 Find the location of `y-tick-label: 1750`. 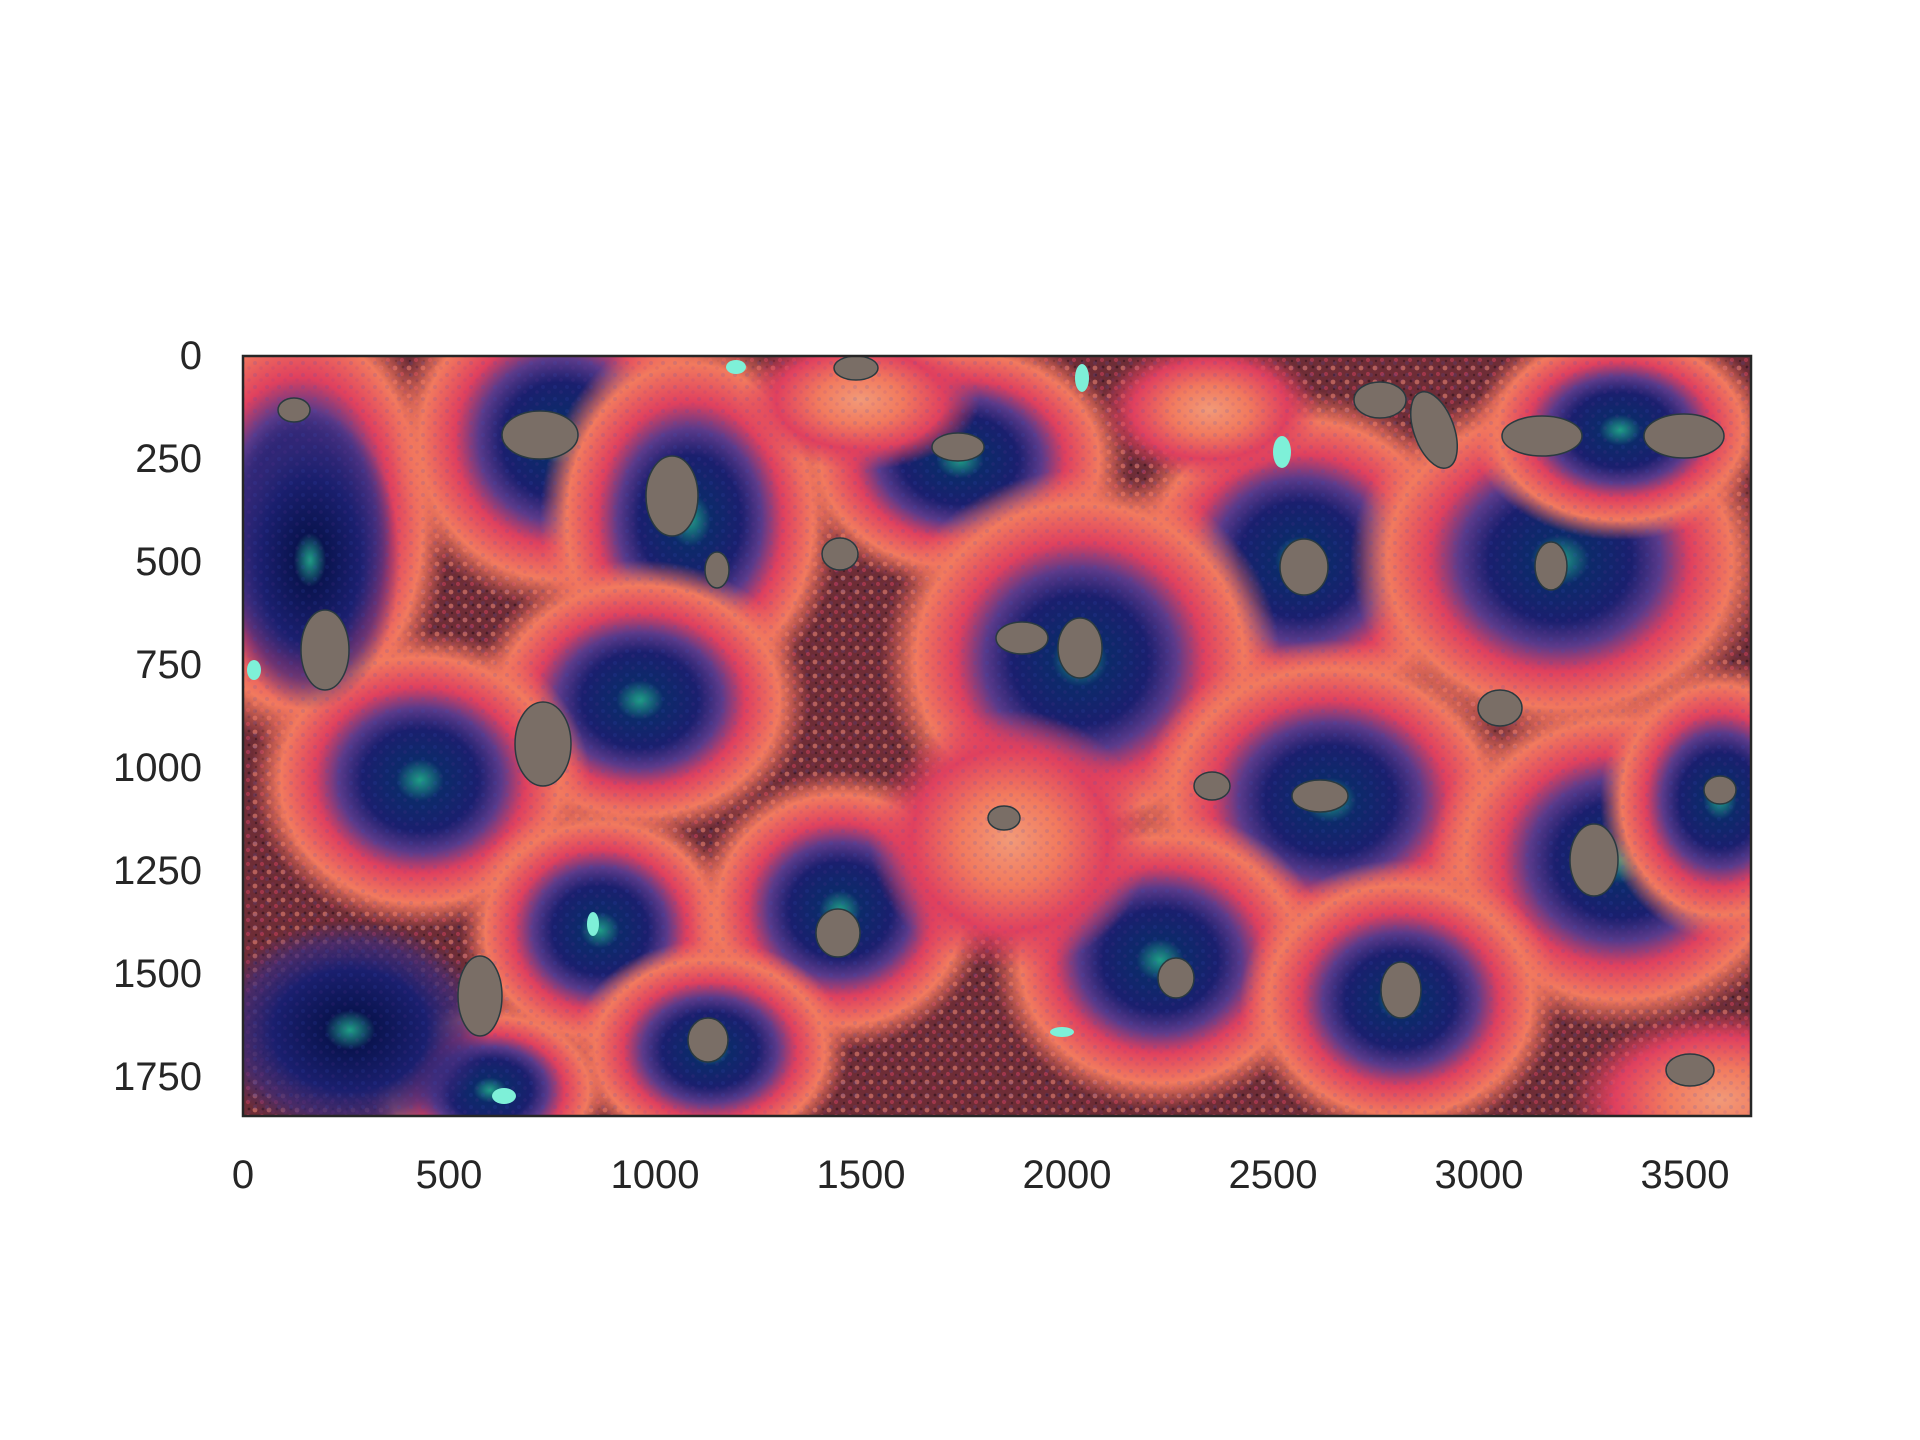

y-tick-label: 1750 is located at coordinates (157, 1077).